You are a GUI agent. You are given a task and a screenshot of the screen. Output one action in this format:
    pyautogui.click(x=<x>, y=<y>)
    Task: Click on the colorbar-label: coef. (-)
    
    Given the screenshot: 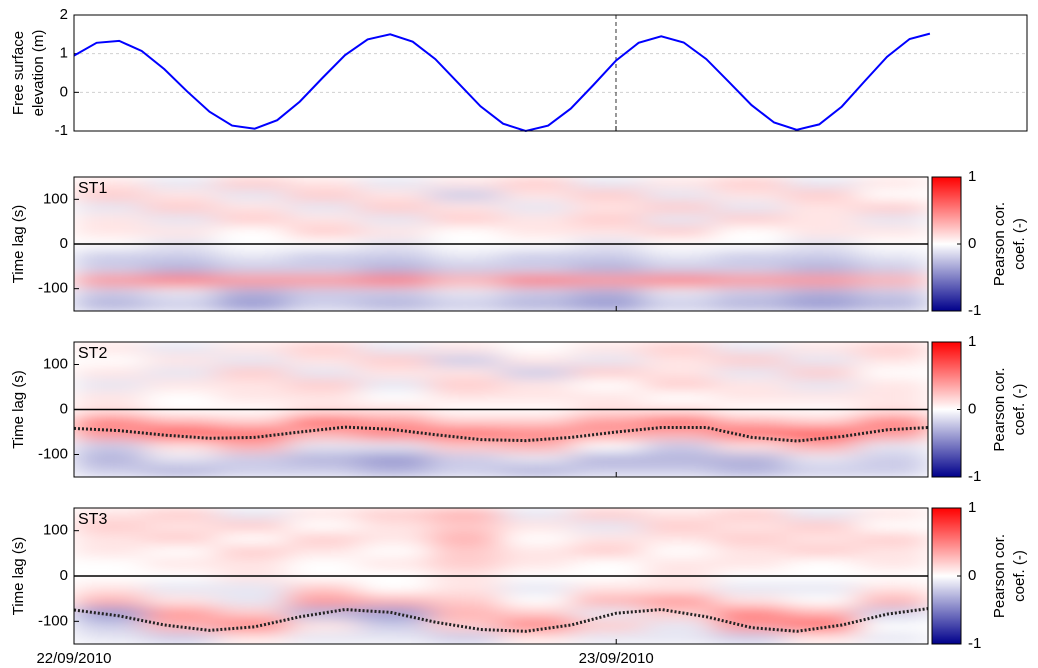 What is the action you would take?
    pyautogui.click(x=1019, y=576)
    